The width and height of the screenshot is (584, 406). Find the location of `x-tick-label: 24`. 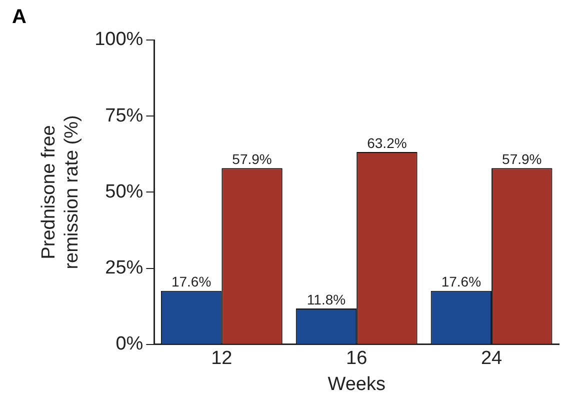

x-tick-label: 24 is located at coordinates (491, 359).